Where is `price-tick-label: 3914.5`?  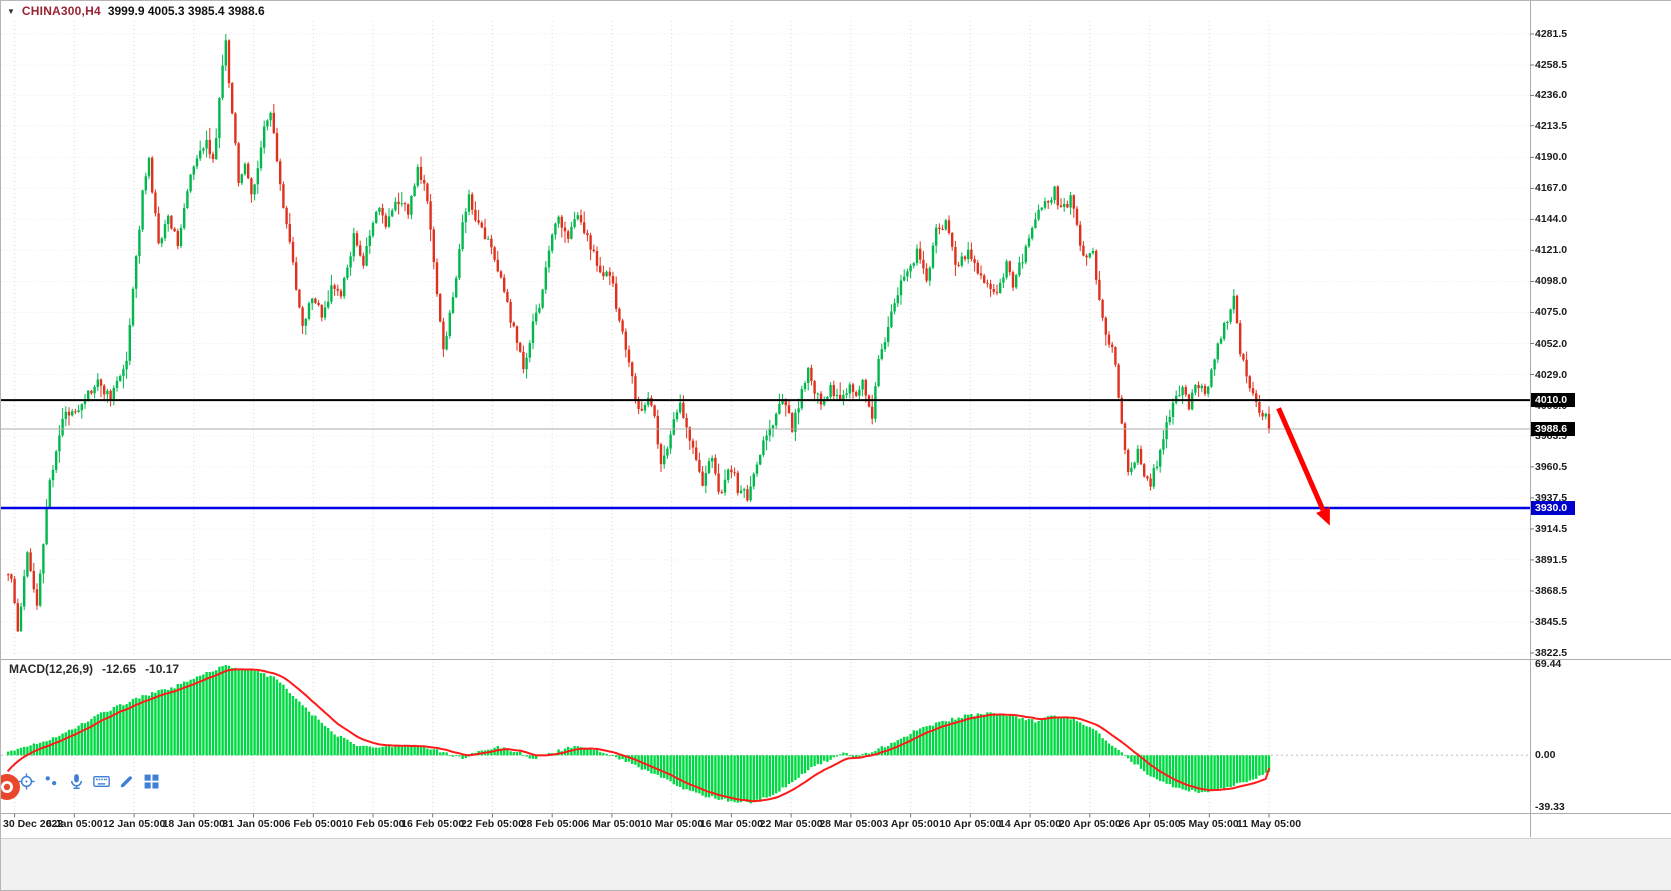
price-tick-label: 3914.5 is located at coordinates (1551, 528).